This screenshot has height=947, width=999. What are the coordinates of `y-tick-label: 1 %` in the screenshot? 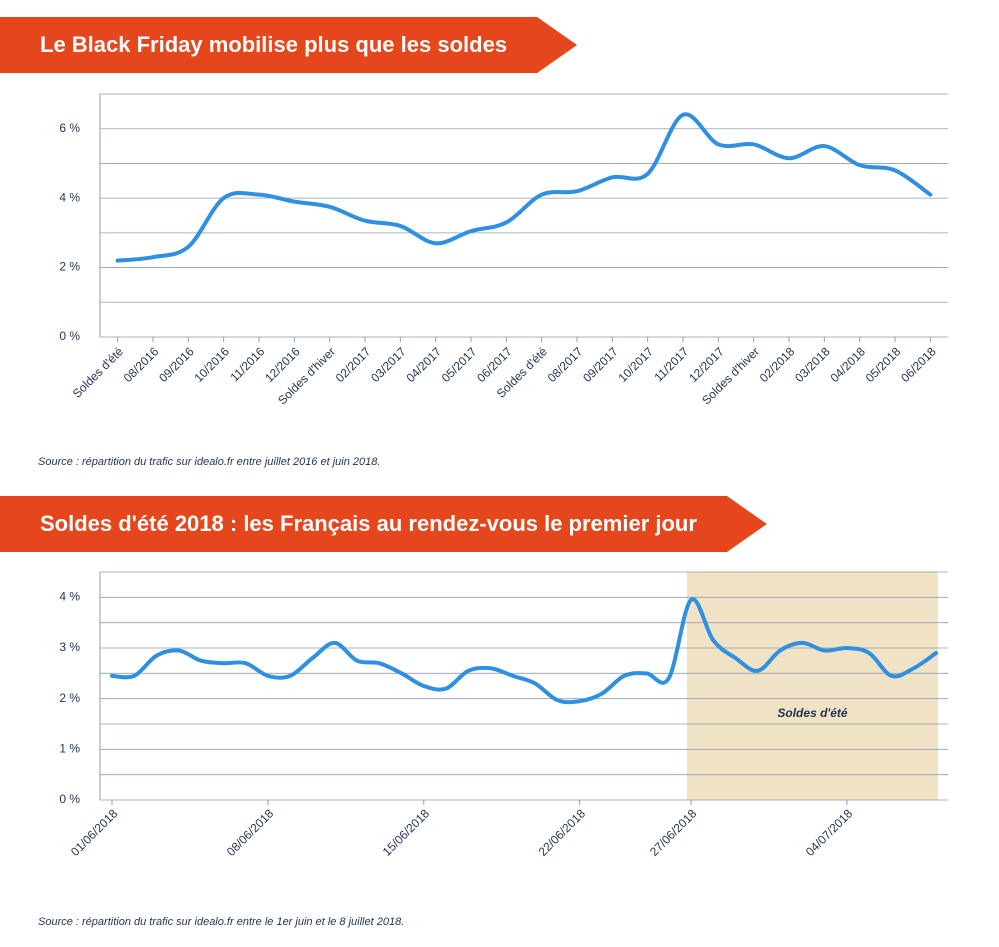 It's located at (69, 749).